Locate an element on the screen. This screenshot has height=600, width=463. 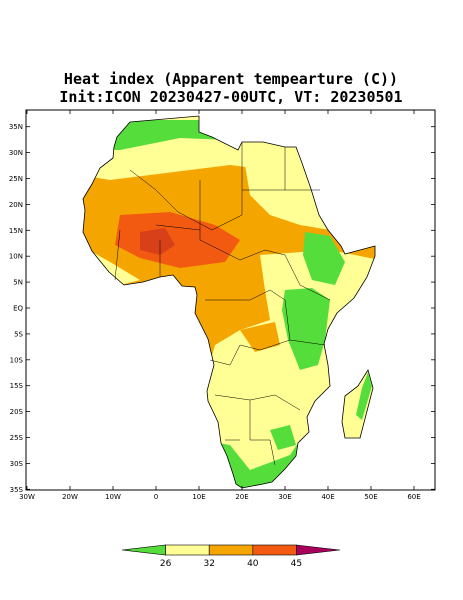
lon-tick-label: 0 is located at coordinates (156, 497).